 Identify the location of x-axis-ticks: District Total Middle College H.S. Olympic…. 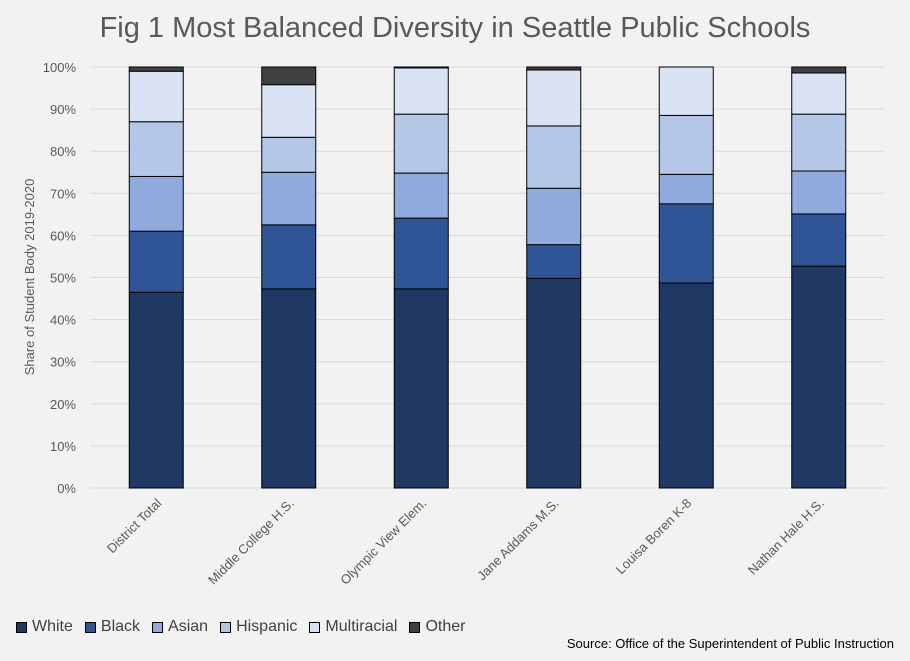
(465, 541).